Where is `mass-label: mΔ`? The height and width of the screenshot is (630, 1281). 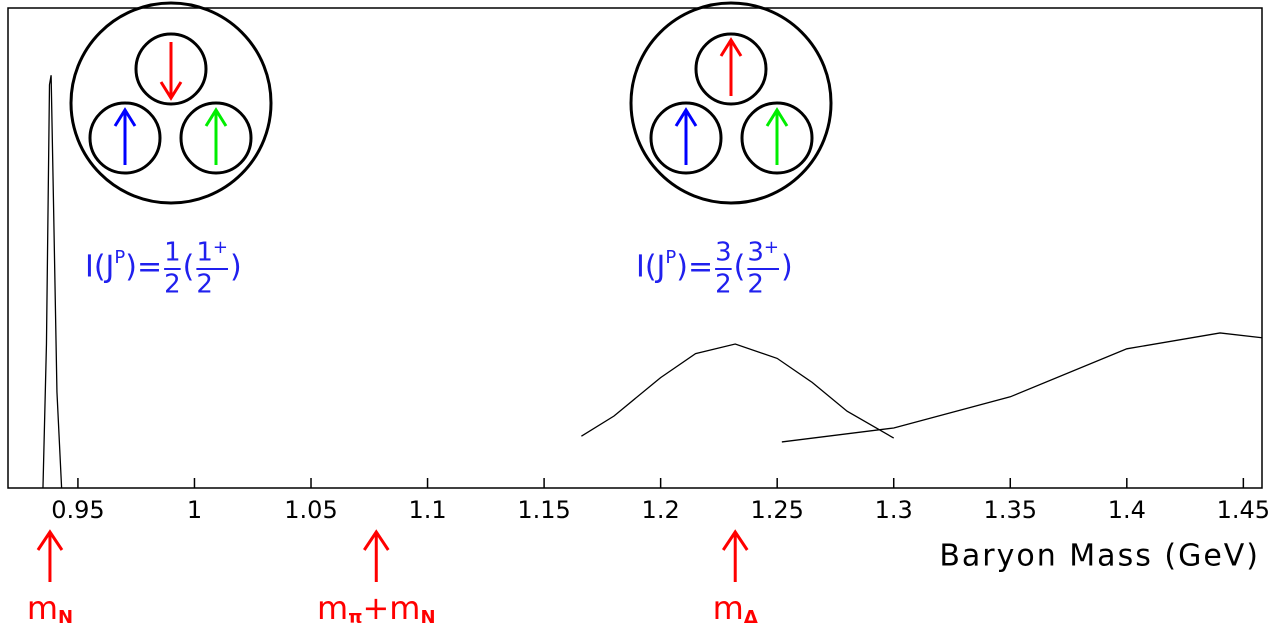 mass-label: mΔ is located at coordinates (735, 608).